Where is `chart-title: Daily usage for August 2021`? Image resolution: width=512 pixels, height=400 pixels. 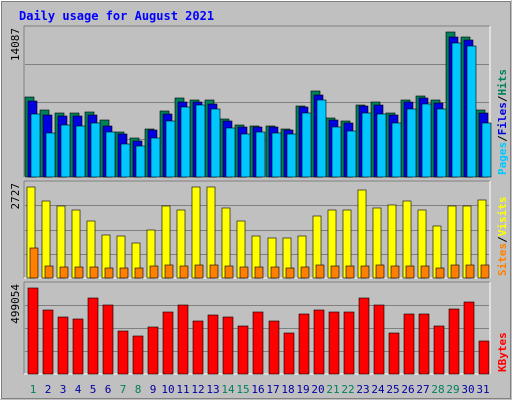
chart-title: Daily usage for August 2021 is located at coordinates (116, 16).